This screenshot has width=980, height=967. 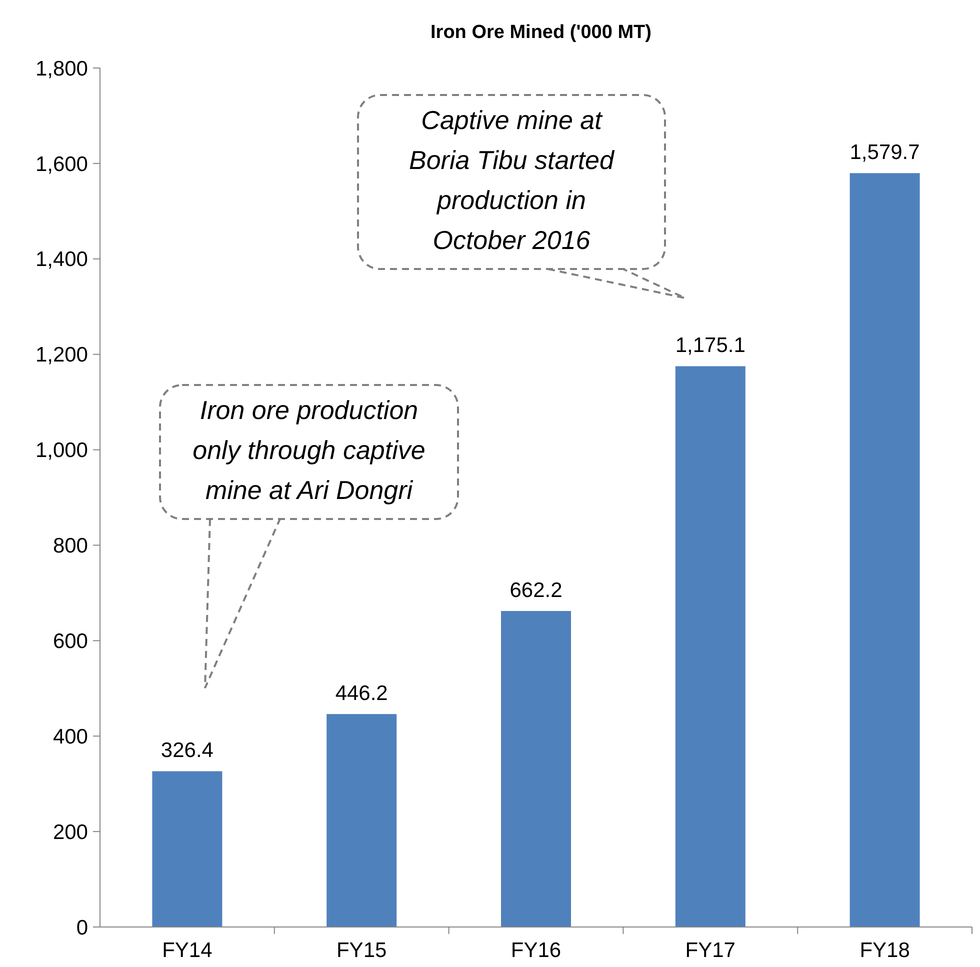 I want to click on annotation: Captive mine at Boria Tibu started production in October 2016, so click(x=512, y=180).